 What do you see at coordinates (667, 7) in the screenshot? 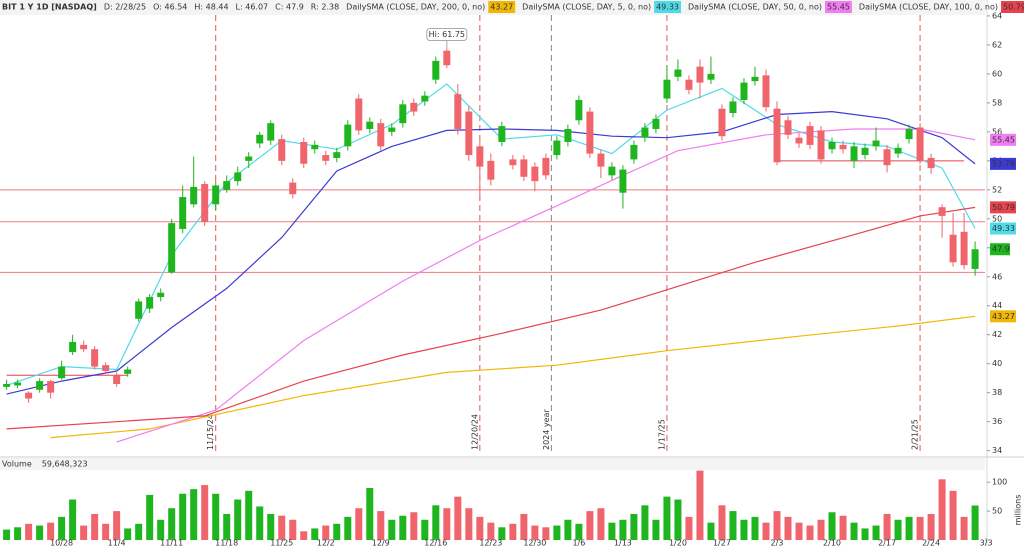
I see `sma-legend-value: 49.33` at bounding box center [667, 7].